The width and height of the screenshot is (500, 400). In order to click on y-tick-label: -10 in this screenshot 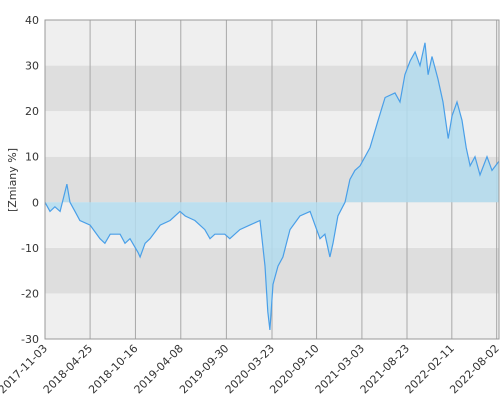, I will do `click(30, 248)`.